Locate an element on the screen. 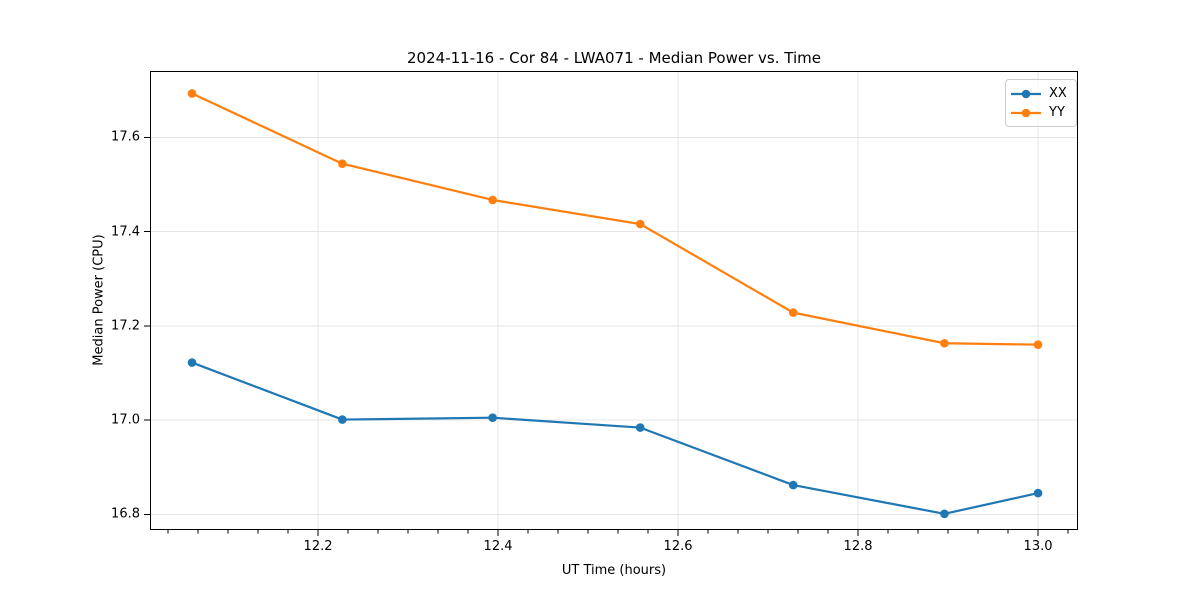  y-axis-label: Median Power (CPU) is located at coordinates (99, 300).